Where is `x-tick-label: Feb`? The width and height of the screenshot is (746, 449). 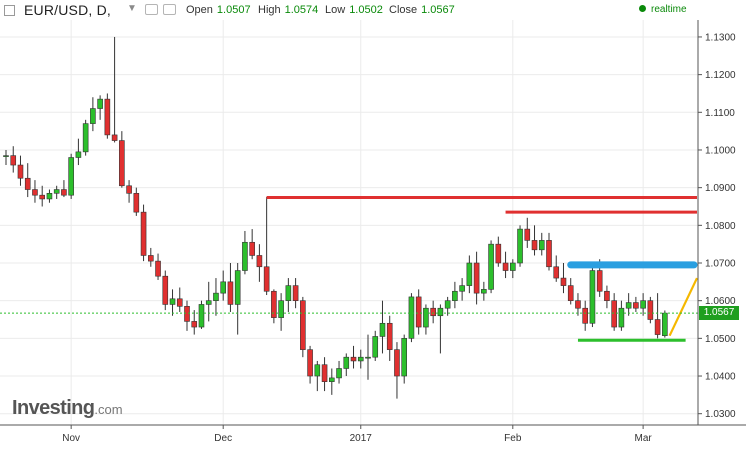
x-tick-label: Feb is located at coordinates (513, 438).